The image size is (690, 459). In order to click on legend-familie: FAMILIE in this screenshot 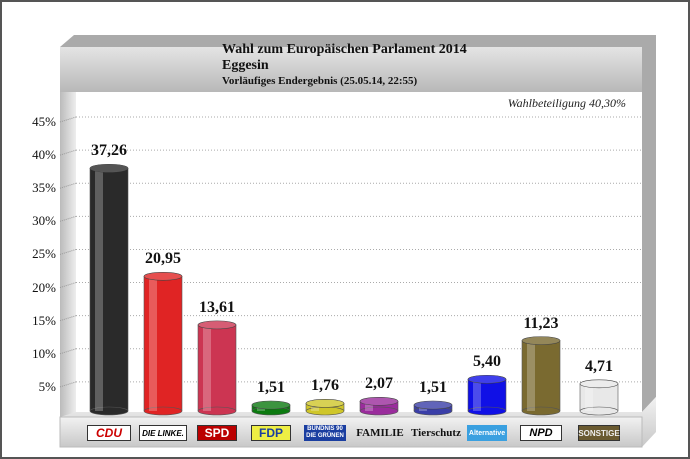, I will do `click(380, 433)`.